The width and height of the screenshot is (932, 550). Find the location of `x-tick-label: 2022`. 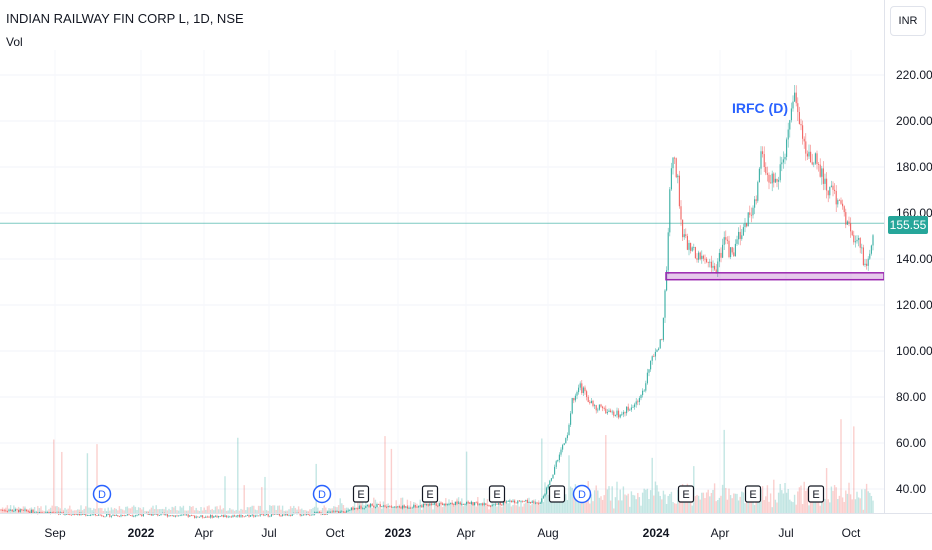

x-tick-label: 2022 is located at coordinates (141, 533).